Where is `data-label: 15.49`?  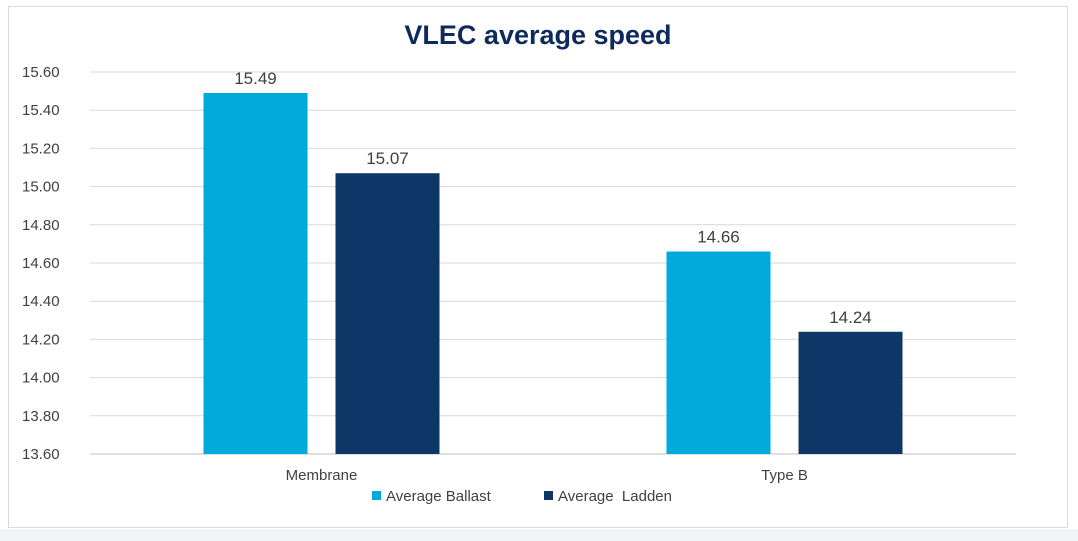 data-label: 15.49 is located at coordinates (255, 78).